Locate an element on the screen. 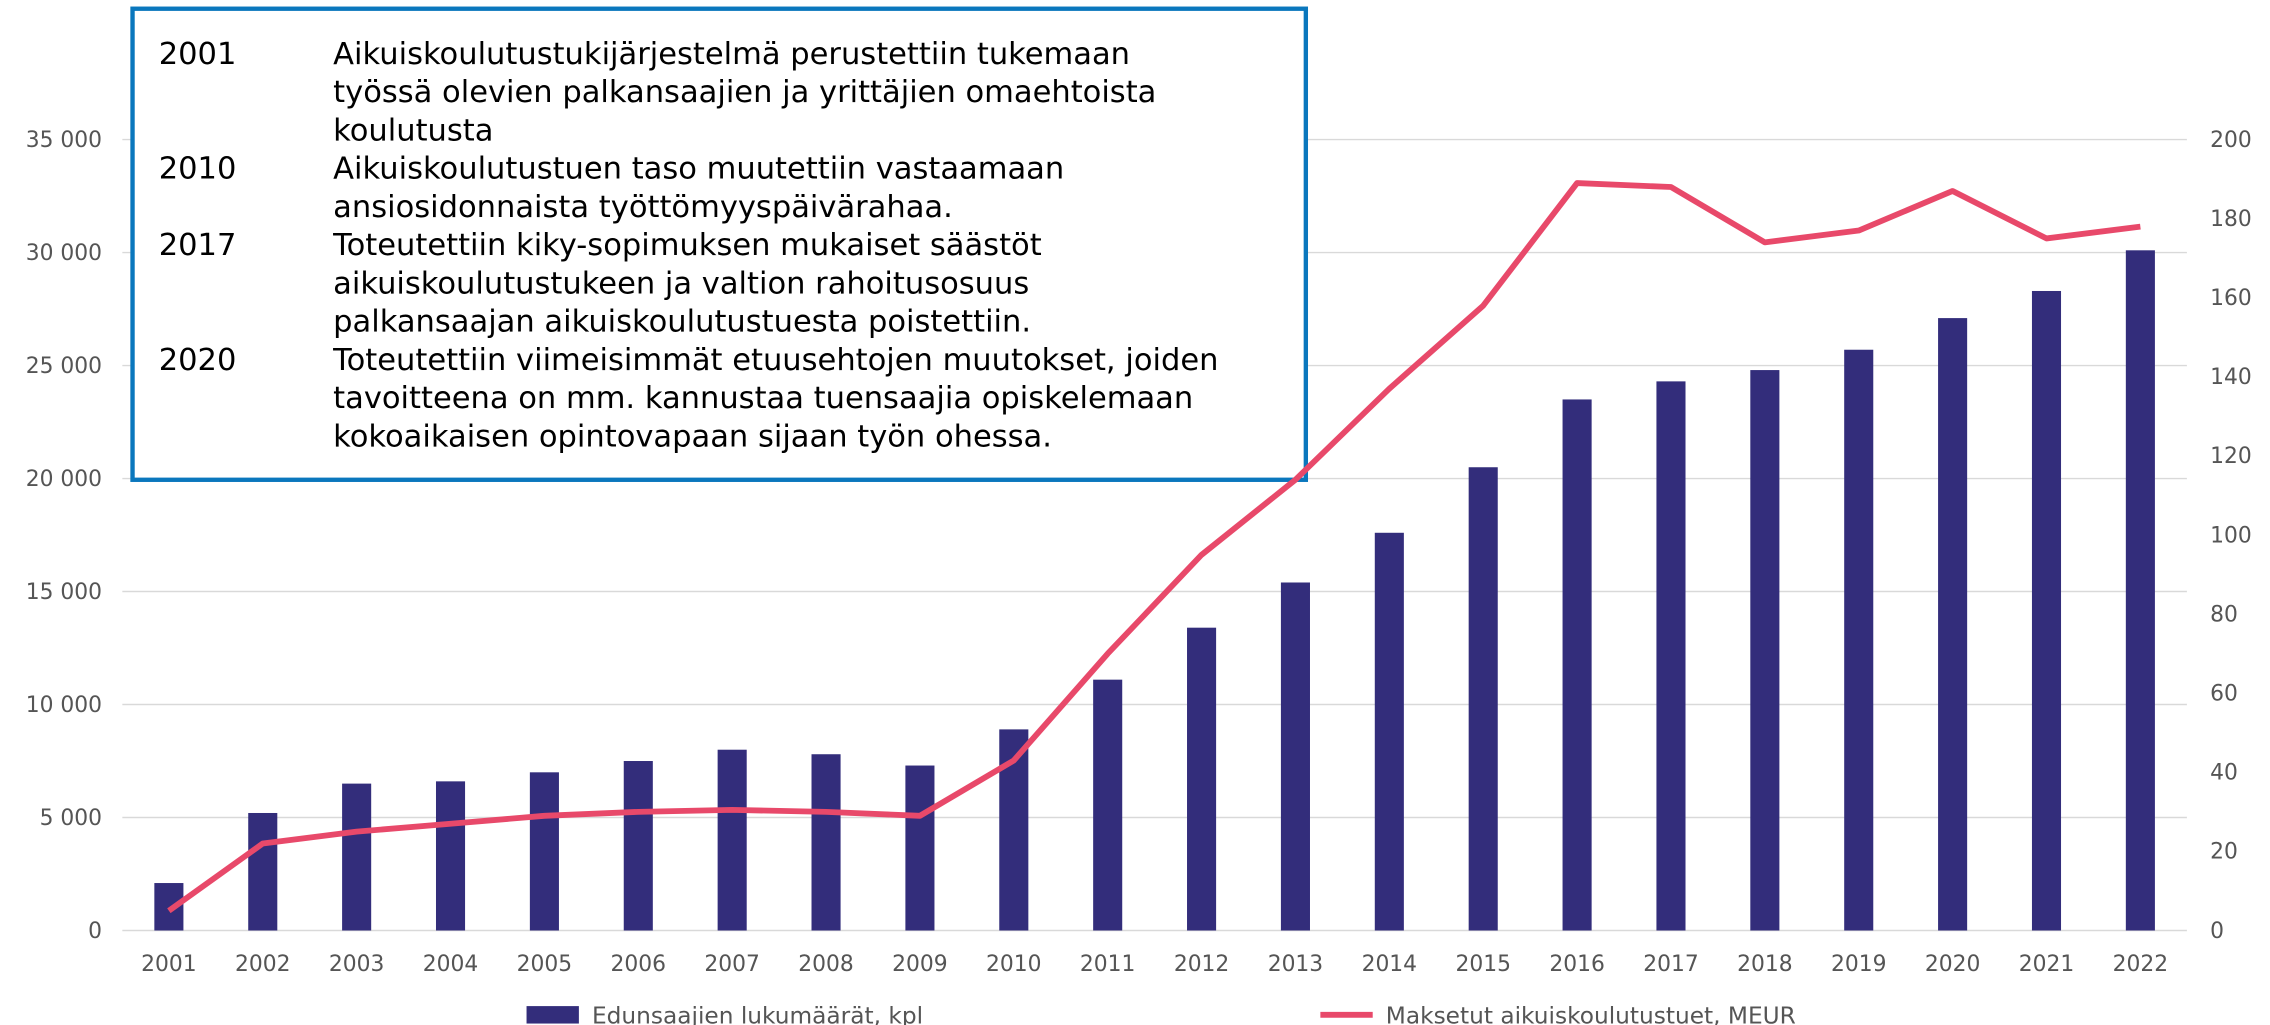  y-tick-label: 15 000 is located at coordinates (64, 592).